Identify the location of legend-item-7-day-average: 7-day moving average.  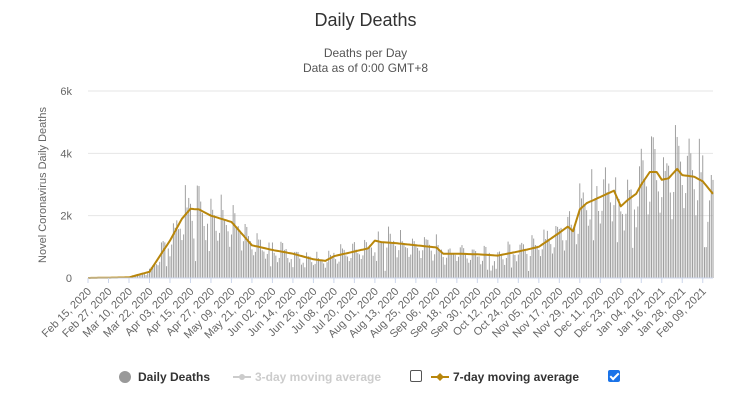
(505, 377).